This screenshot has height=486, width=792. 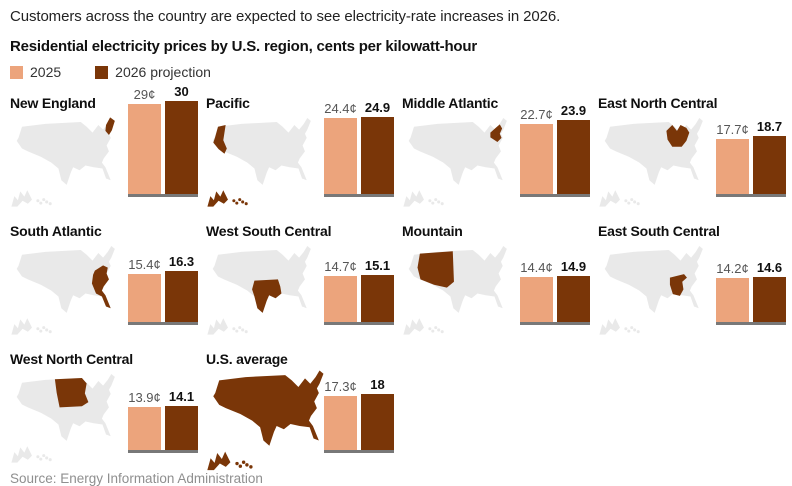 I want to click on bar-group: 14.4¢ 14.9, so click(x=555, y=292).